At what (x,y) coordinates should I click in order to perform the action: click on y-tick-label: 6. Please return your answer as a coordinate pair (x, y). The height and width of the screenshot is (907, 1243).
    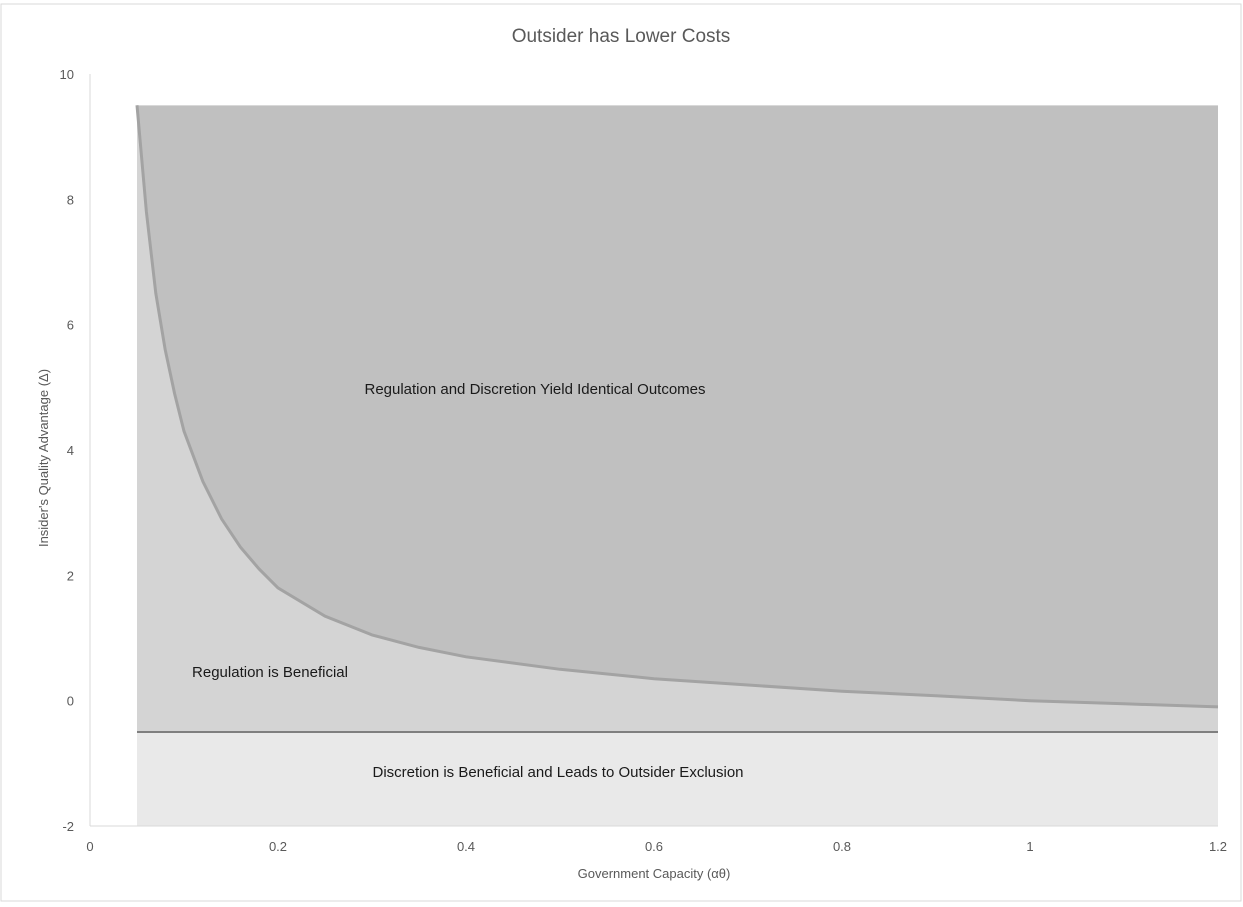
    Looking at the image, I should click on (70, 325).